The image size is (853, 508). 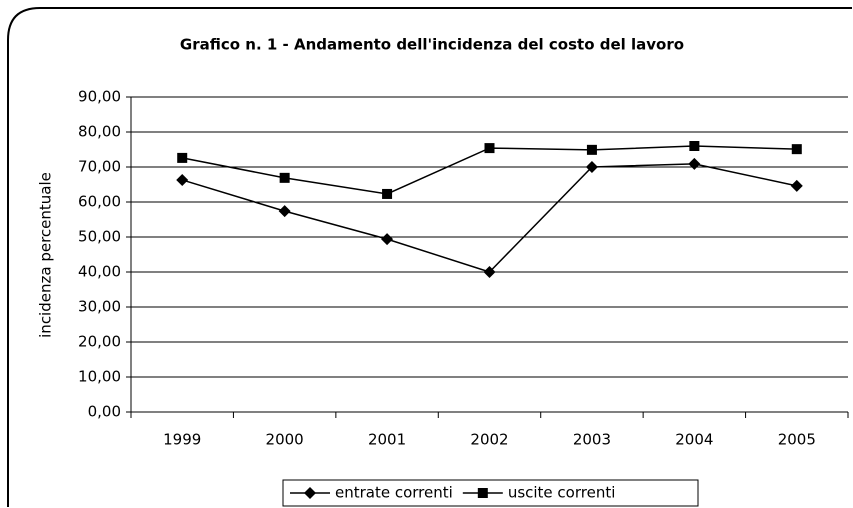 What do you see at coordinates (99, 377) in the screenshot?
I see `y-tick-label: 10,00` at bounding box center [99, 377].